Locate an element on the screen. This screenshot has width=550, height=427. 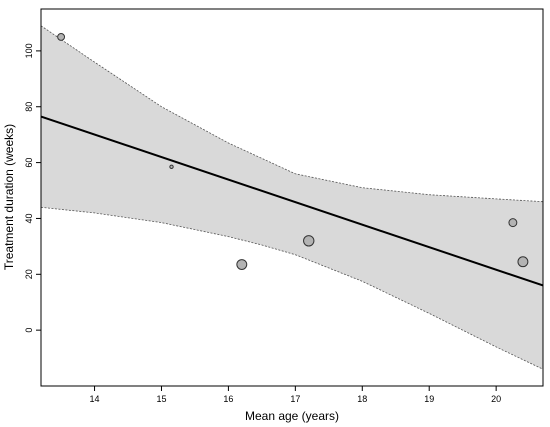
y-tick-label: 40 is located at coordinates (29, 218).